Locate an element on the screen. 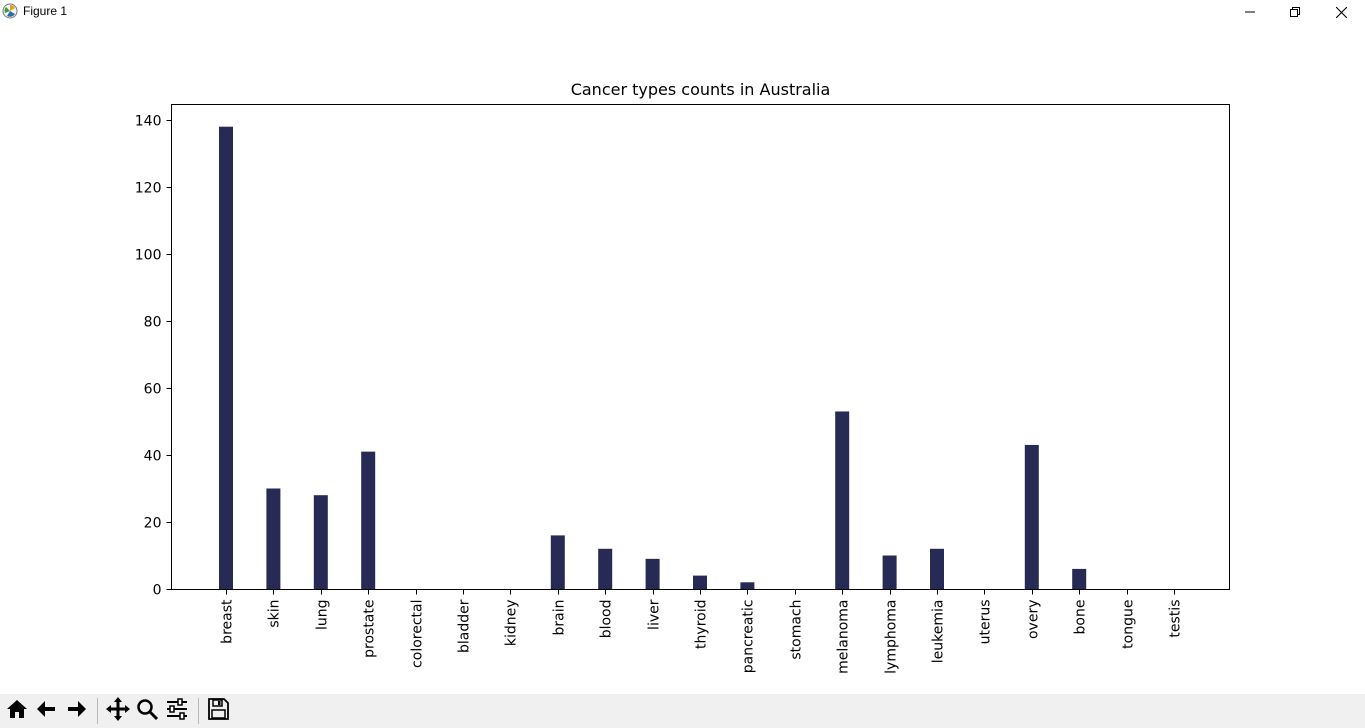 This screenshot has width=1365, height=728. move-icon is located at coordinates (118, 711).